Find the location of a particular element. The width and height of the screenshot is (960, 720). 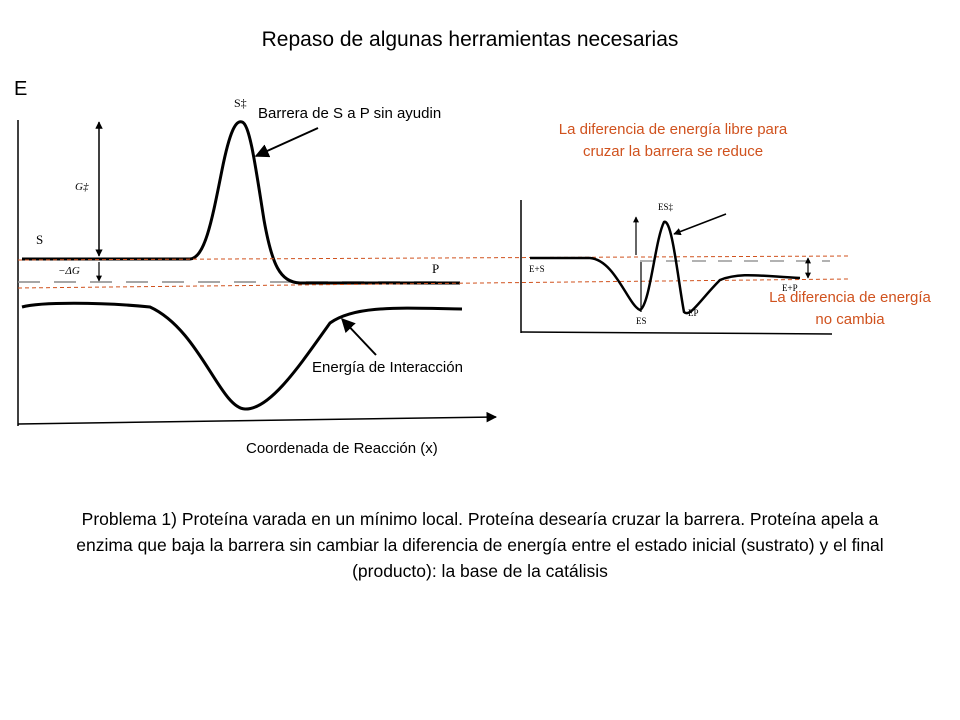

energy-axis-label: E is located at coordinates (21, 89).